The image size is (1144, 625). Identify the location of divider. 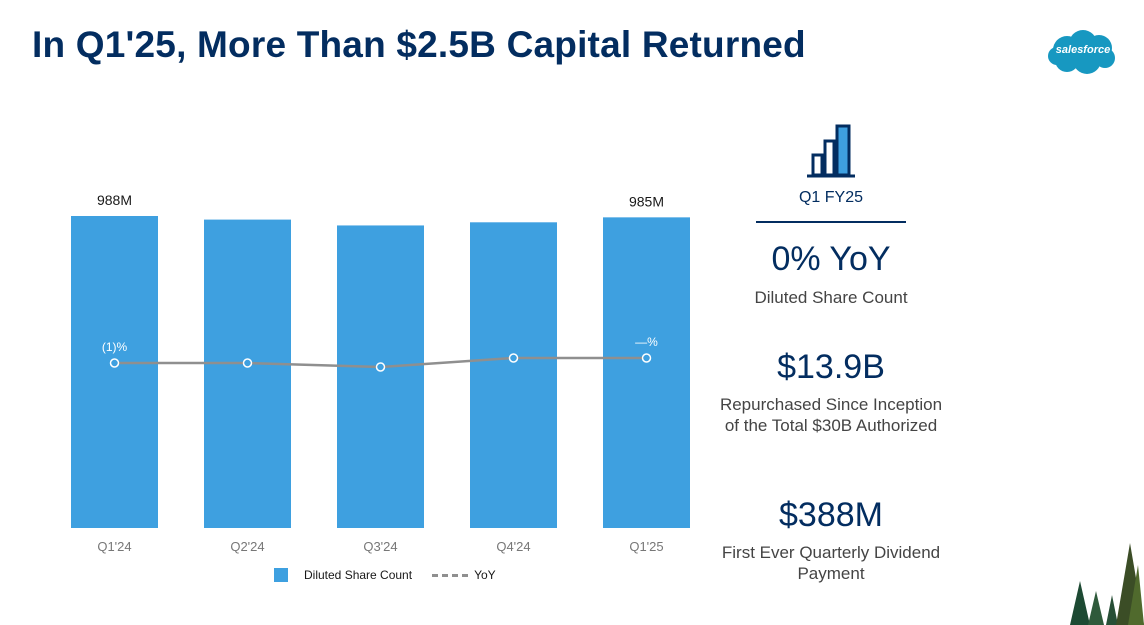
(831, 222).